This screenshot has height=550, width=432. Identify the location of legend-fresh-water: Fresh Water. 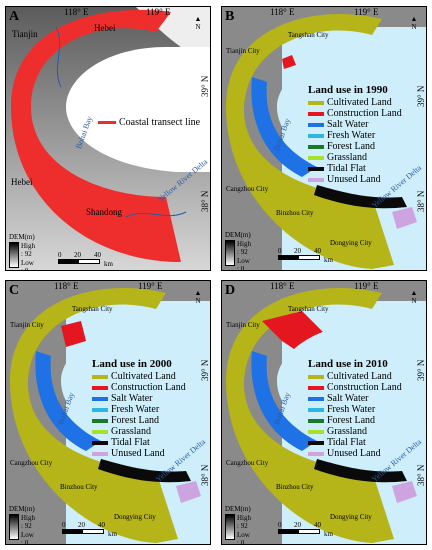
(135, 409).